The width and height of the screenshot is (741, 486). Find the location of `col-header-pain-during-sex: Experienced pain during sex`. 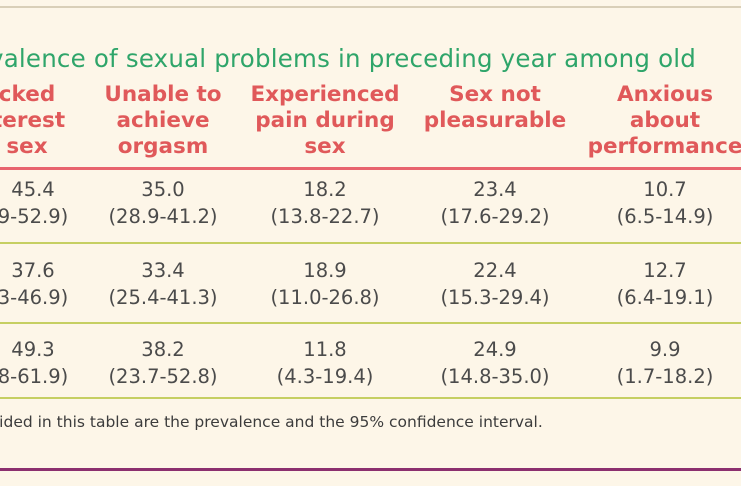

col-header-pain-during-sex: Experienced pain during sex is located at coordinates (325, 121).